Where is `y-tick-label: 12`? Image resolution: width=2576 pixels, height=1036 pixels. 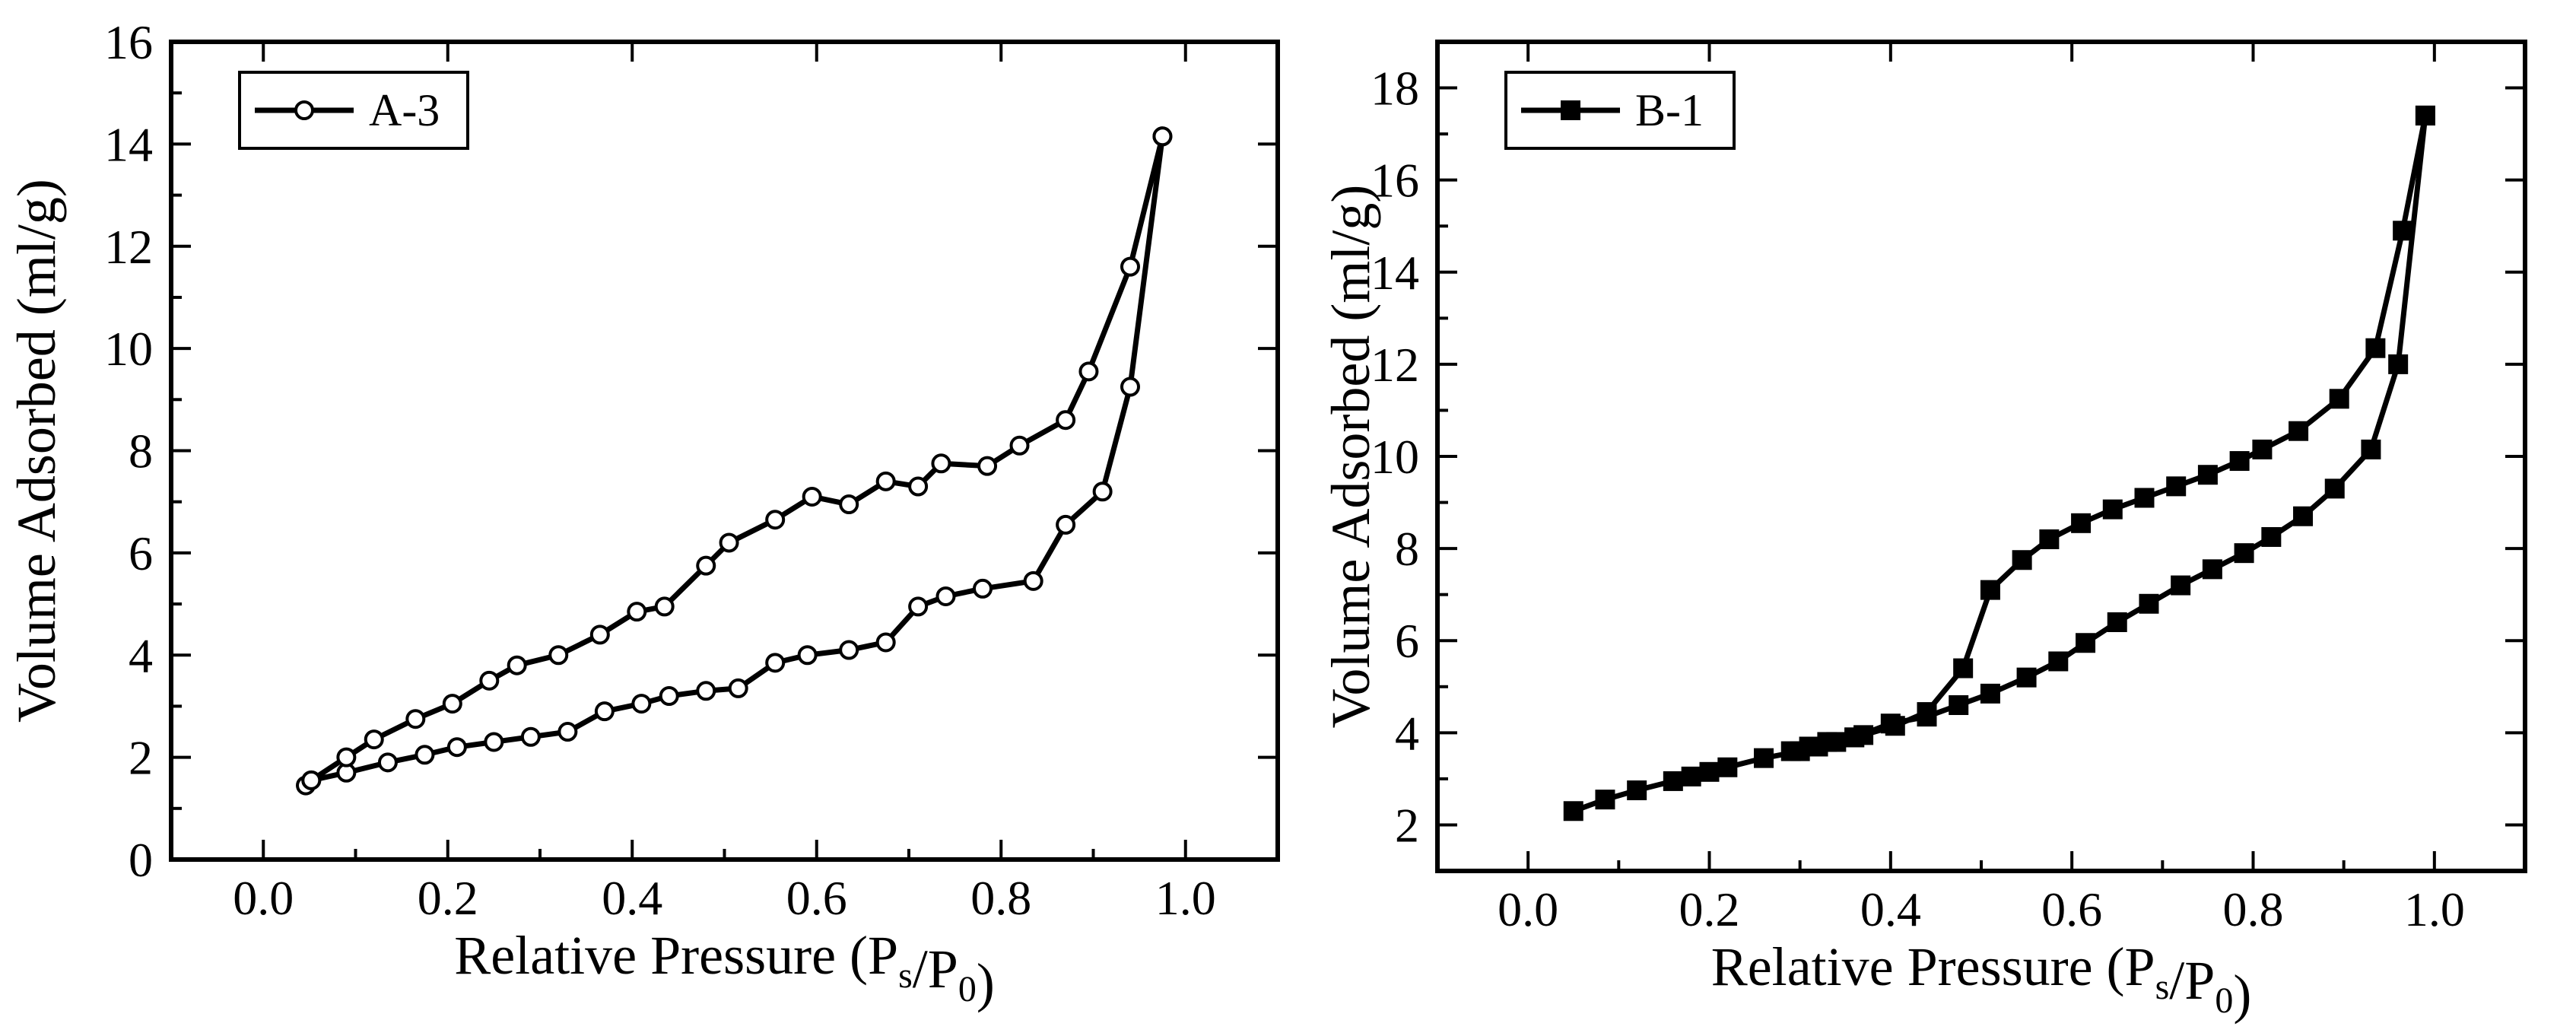
y-tick-label: 12 is located at coordinates (1395, 365).